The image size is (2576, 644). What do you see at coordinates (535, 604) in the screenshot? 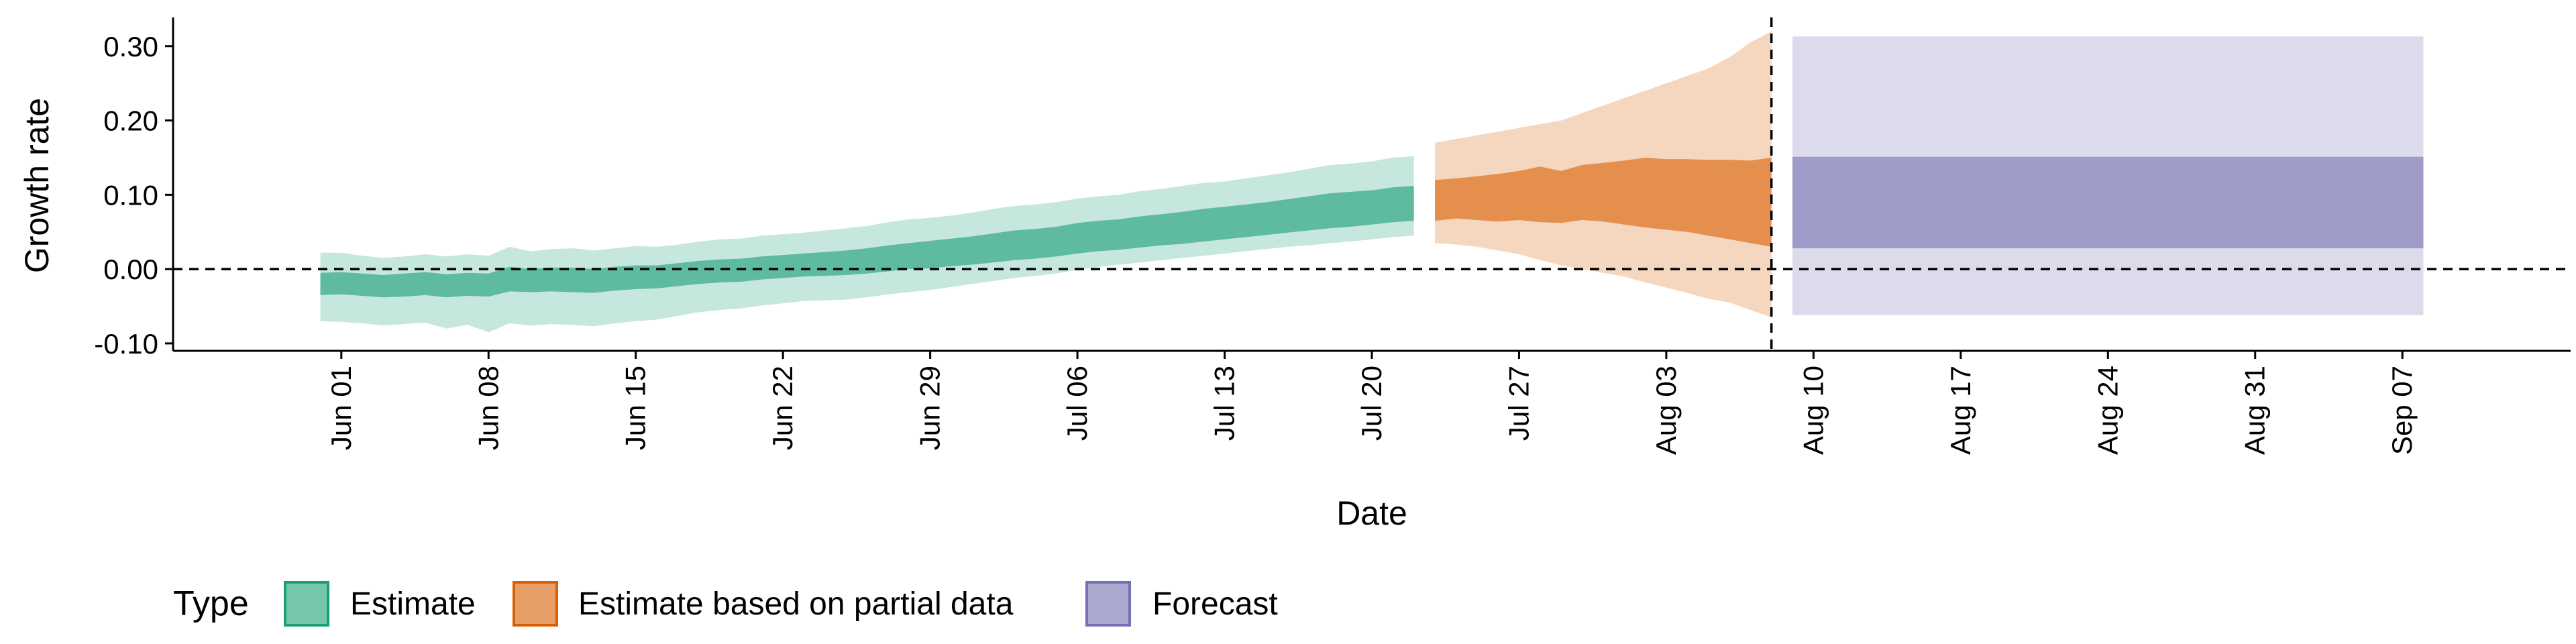
I see `legend-key-estimate-based-on-partial-data` at bounding box center [535, 604].